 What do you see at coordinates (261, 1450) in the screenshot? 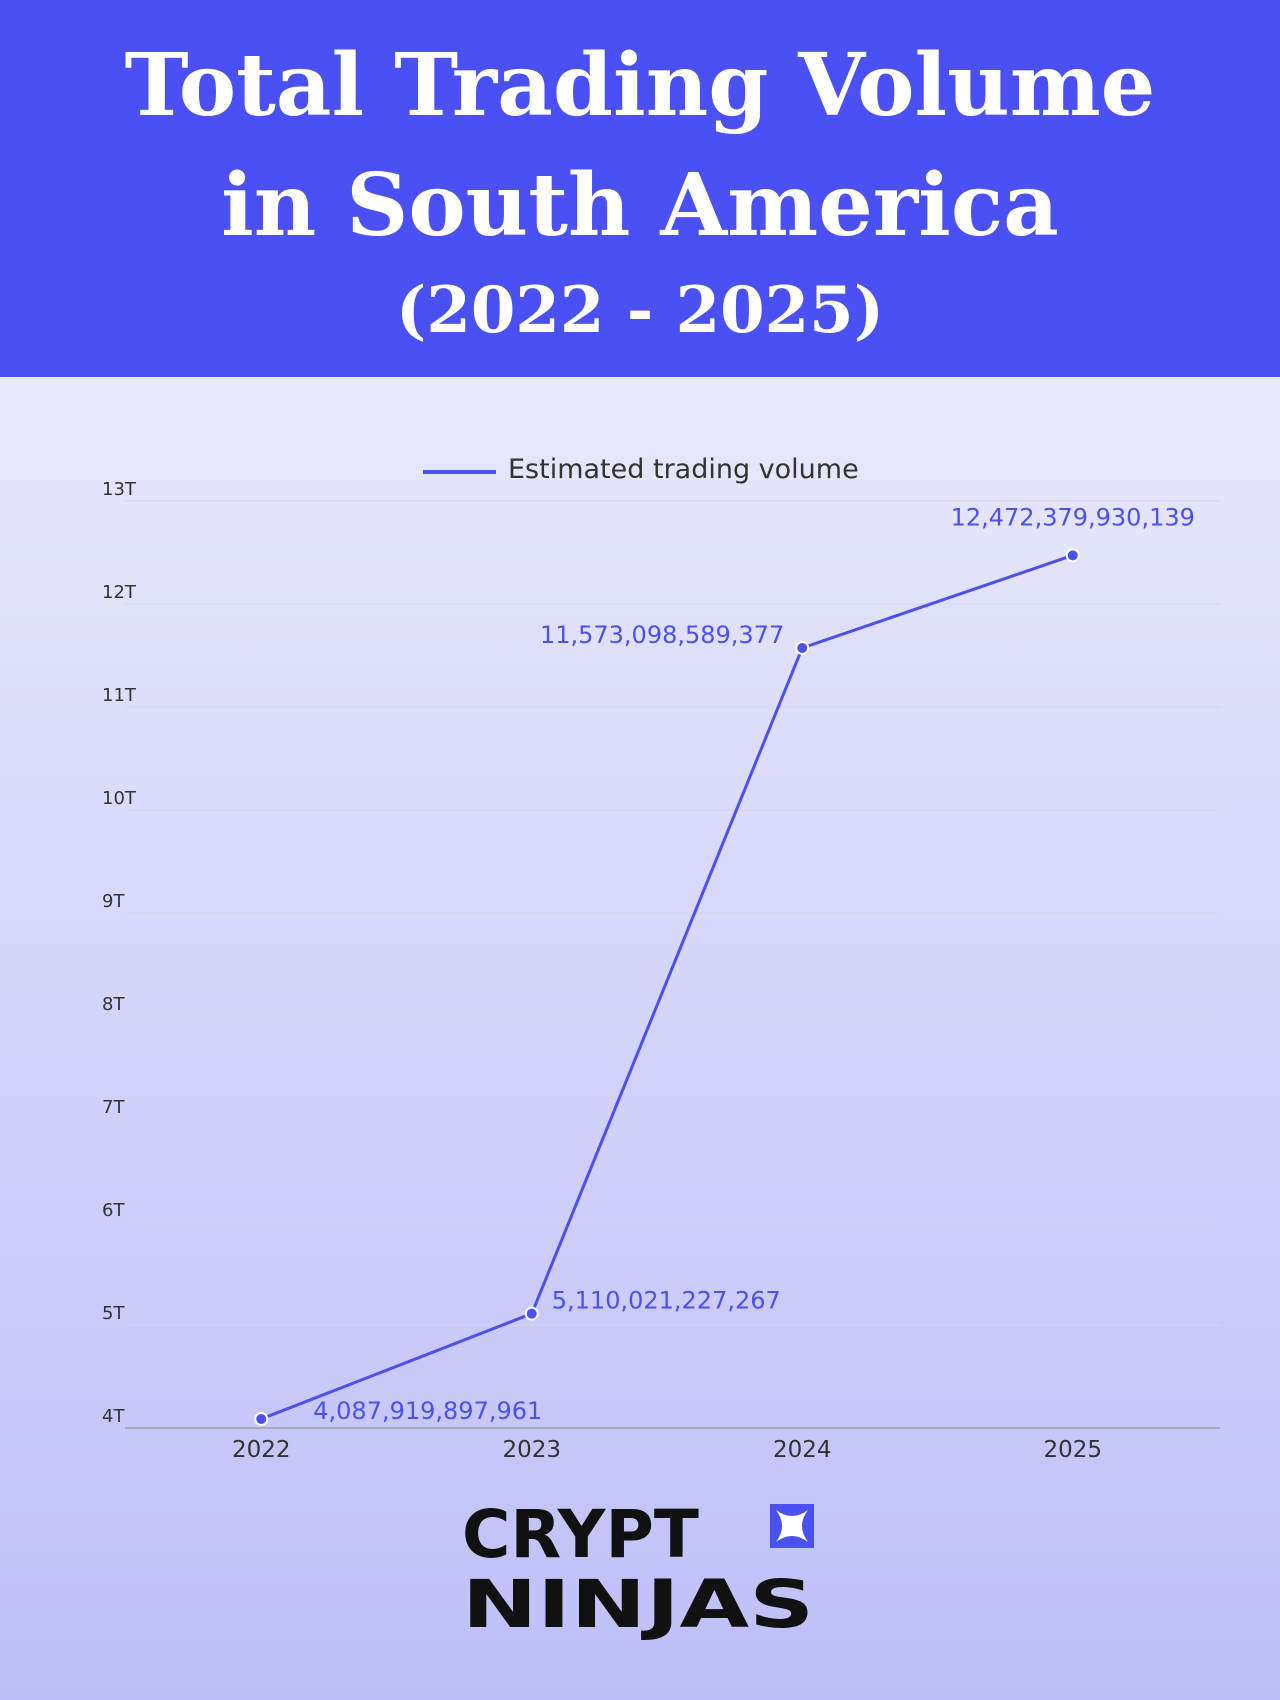
I see `x-tick-label: 2022` at bounding box center [261, 1450].